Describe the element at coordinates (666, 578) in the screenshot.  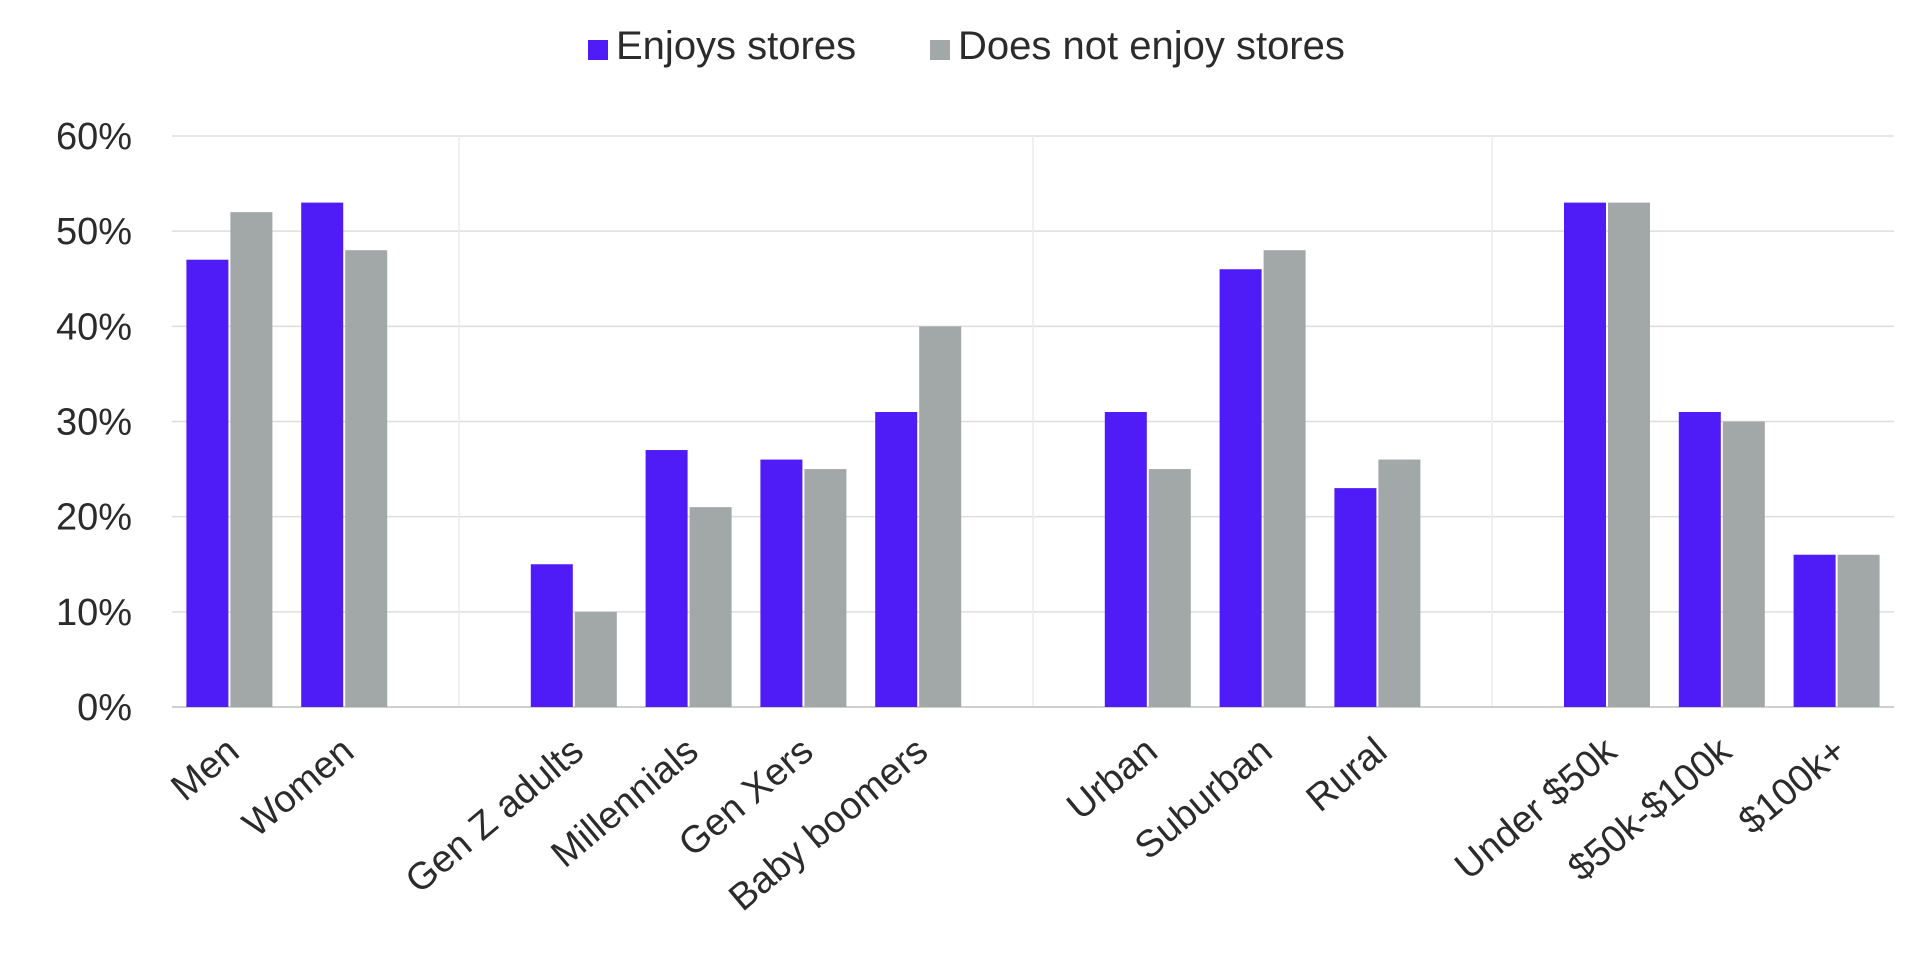
I see `bar-enjoys-stores-millennials` at that location.